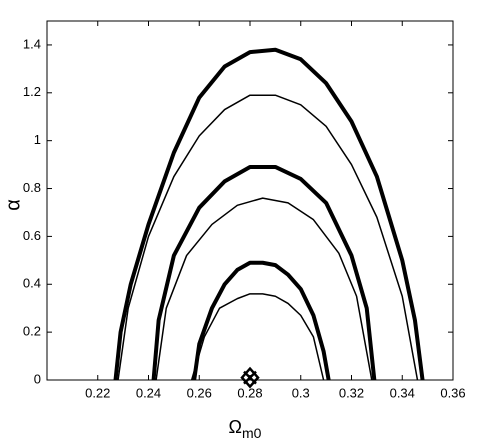  I want to click on y-tick-label: 1.2, so click(32, 91).